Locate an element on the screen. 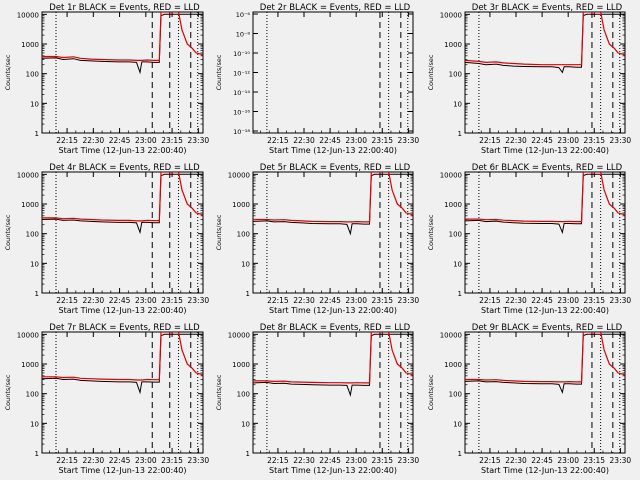  panel-title: Det 4r BLACK = Events, RED = LLD is located at coordinates (124, 168).